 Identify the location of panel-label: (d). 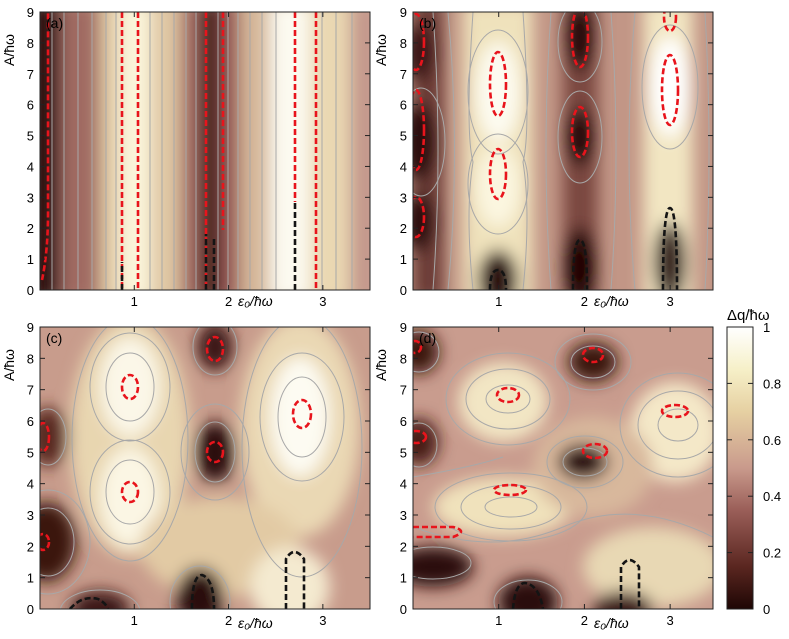
(427, 338).